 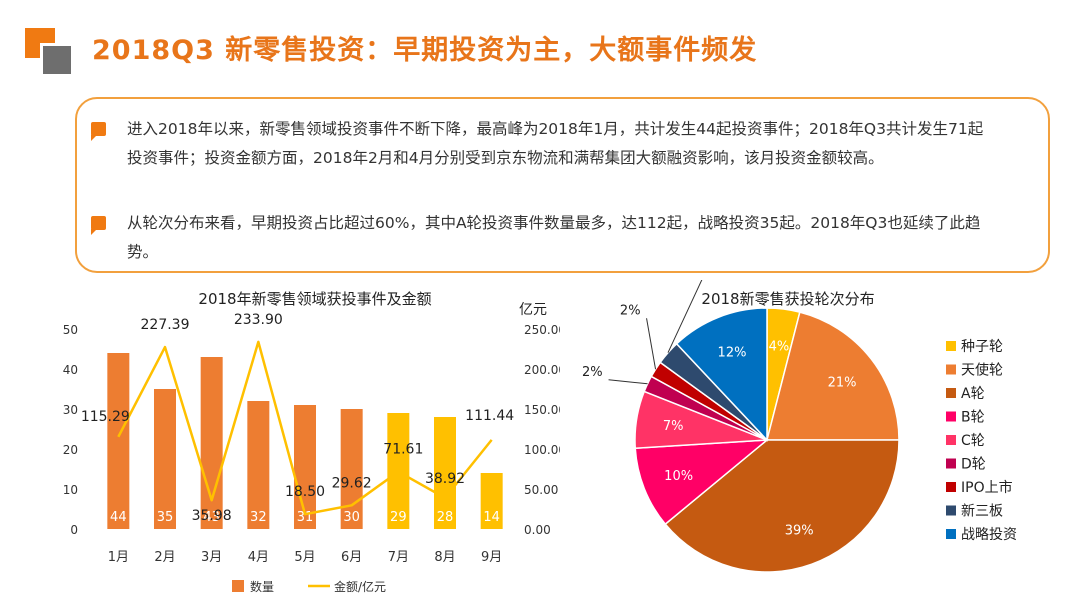 I want to click on pie-slice-label: 10%, so click(x=678, y=476).